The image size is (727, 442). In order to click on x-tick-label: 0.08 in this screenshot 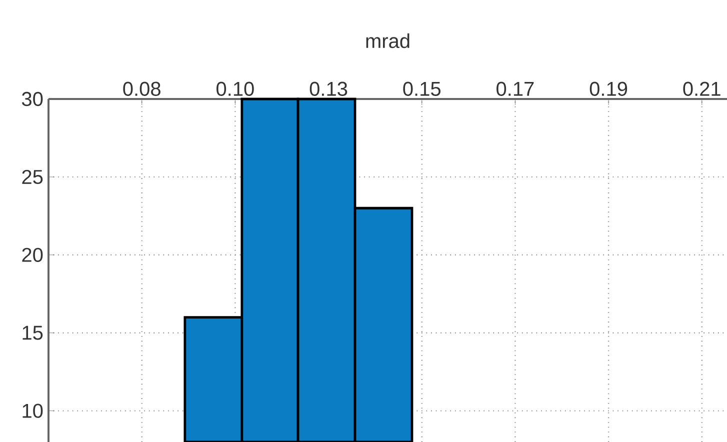, I will do `click(141, 89)`.